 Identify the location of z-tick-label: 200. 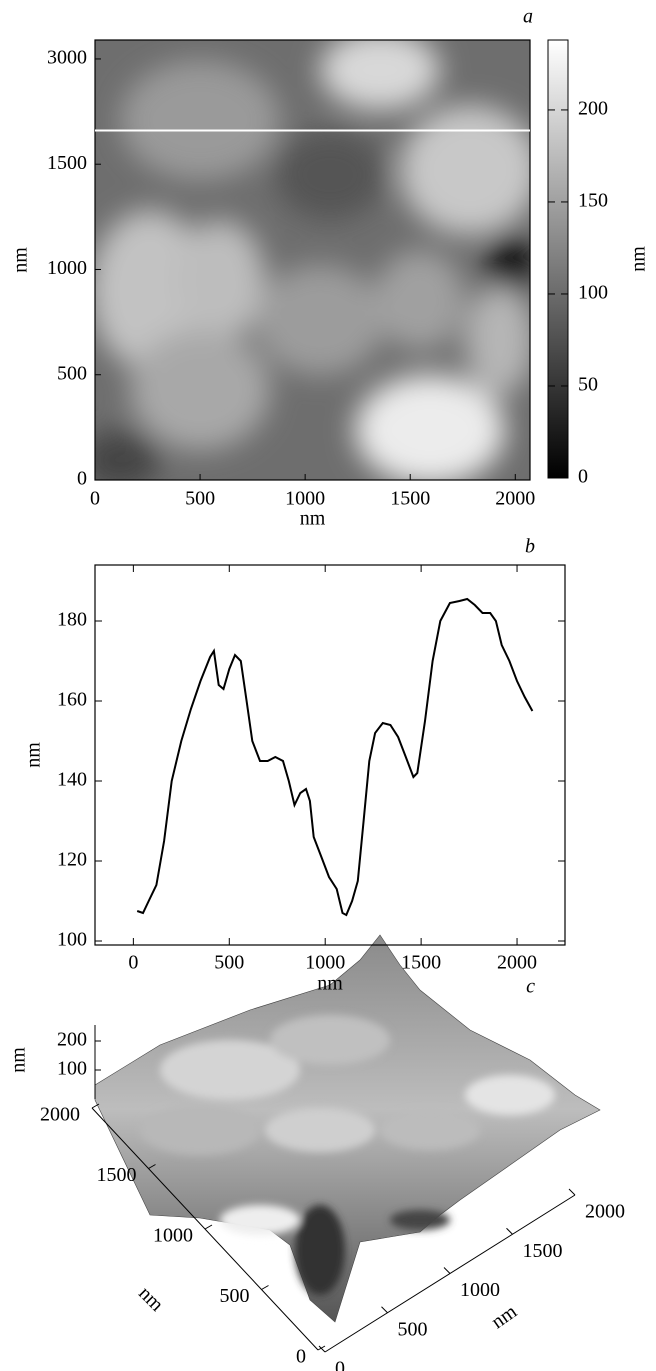
(72, 1040).